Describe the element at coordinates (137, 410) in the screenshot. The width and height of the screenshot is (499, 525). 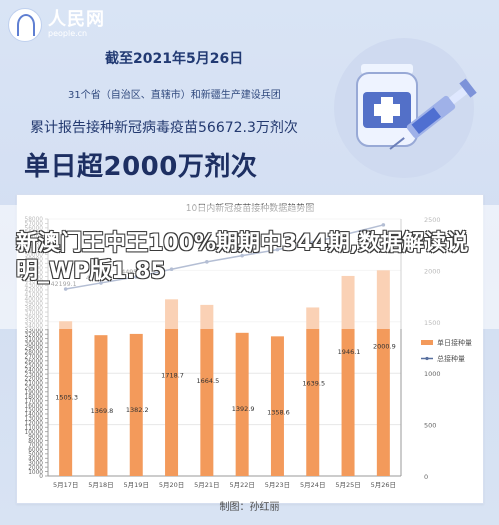
I see `bar-value-label-2: 1382.2` at that location.